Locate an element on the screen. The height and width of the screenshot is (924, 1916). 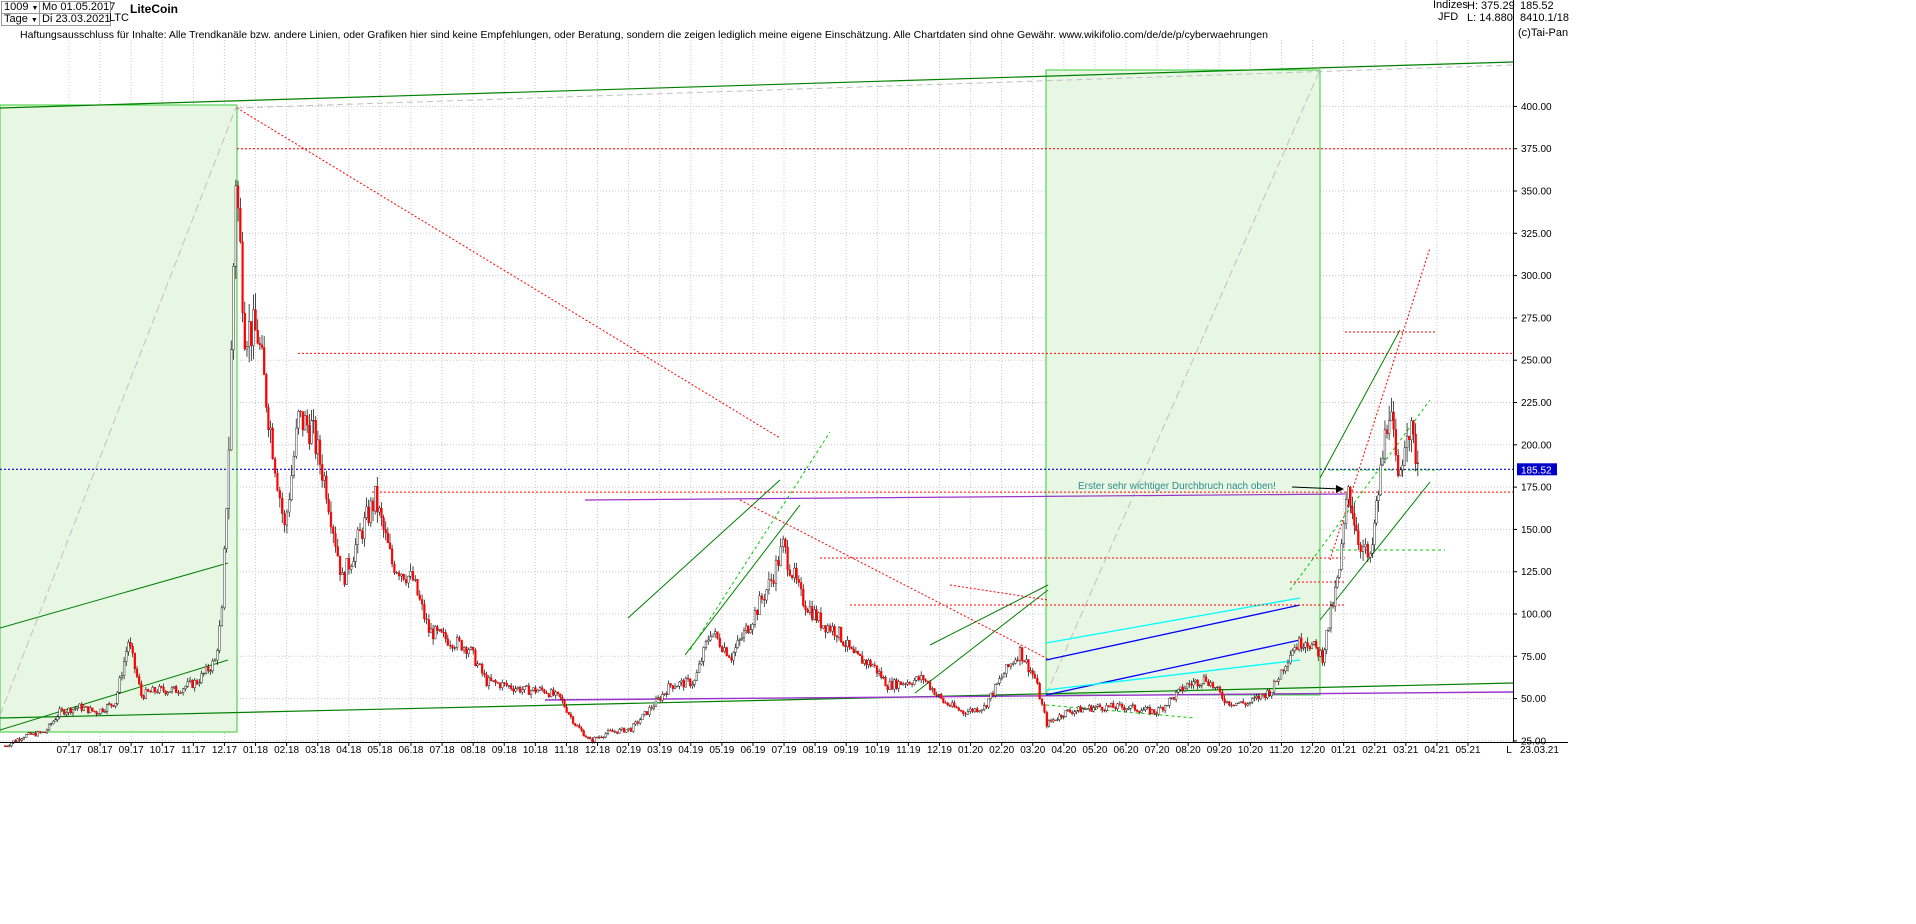
time-tick-label: 06.18 is located at coordinates (410, 750).